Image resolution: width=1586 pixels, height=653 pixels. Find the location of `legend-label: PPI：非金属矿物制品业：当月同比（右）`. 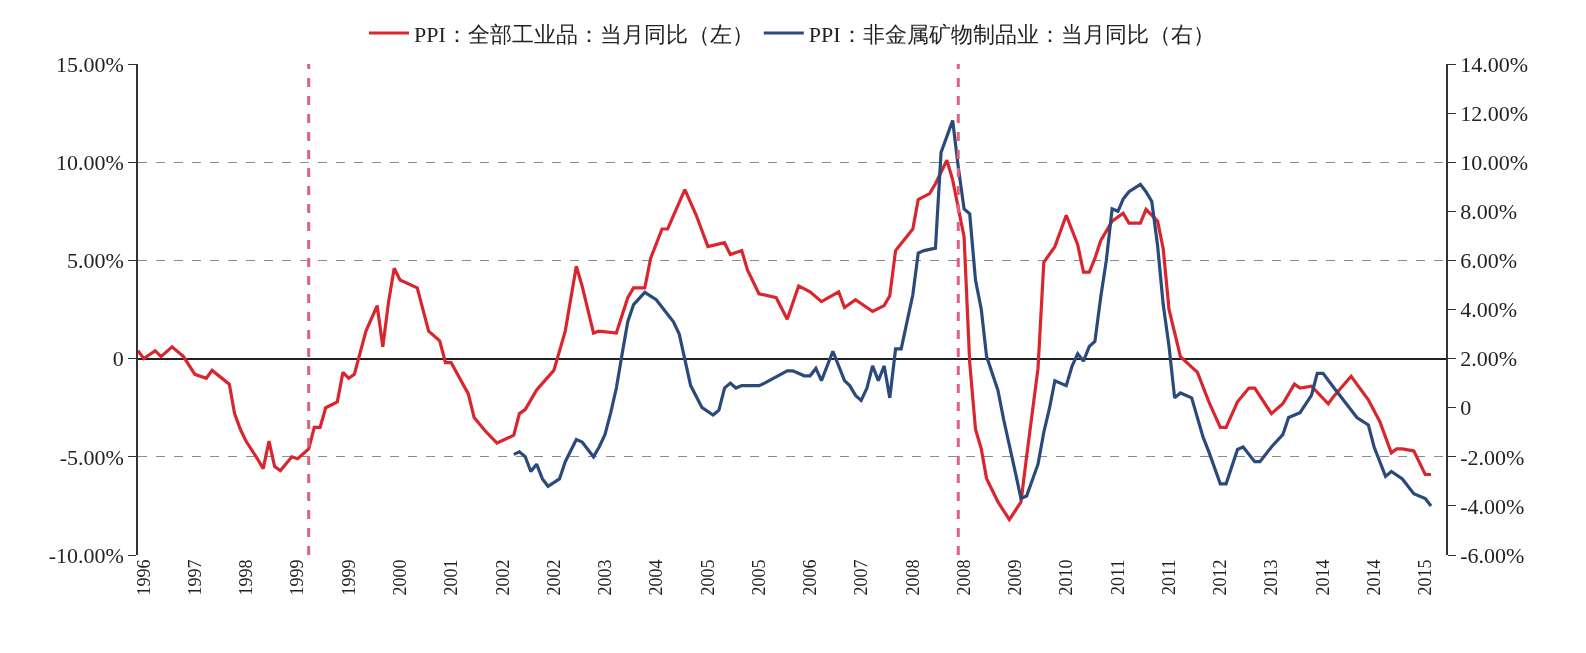

legend-label: PPI：非金属矿物制品业：当月同比（右） is located at coordinates (1011, 34).